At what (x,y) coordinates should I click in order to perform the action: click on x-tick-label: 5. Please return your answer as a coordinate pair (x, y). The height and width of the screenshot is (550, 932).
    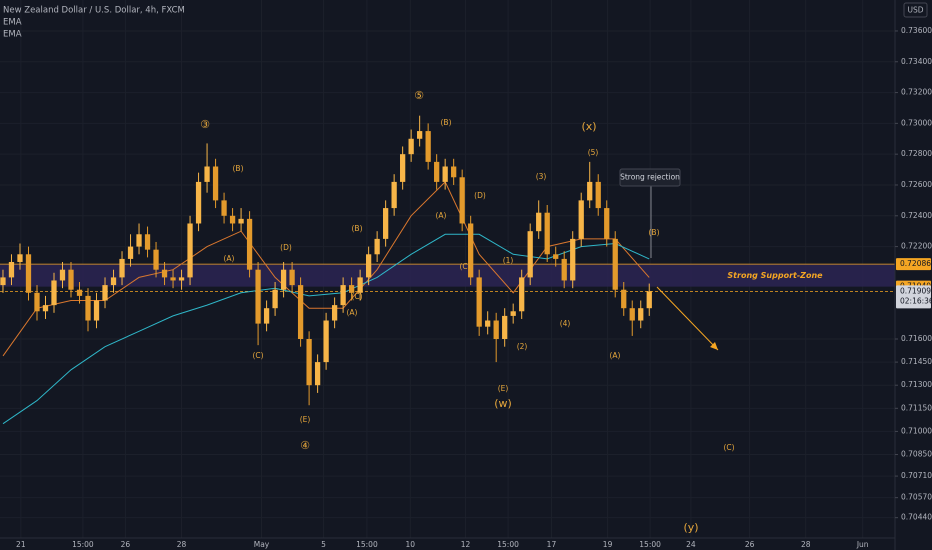
    Looking at the image, I should click on (323, 544).